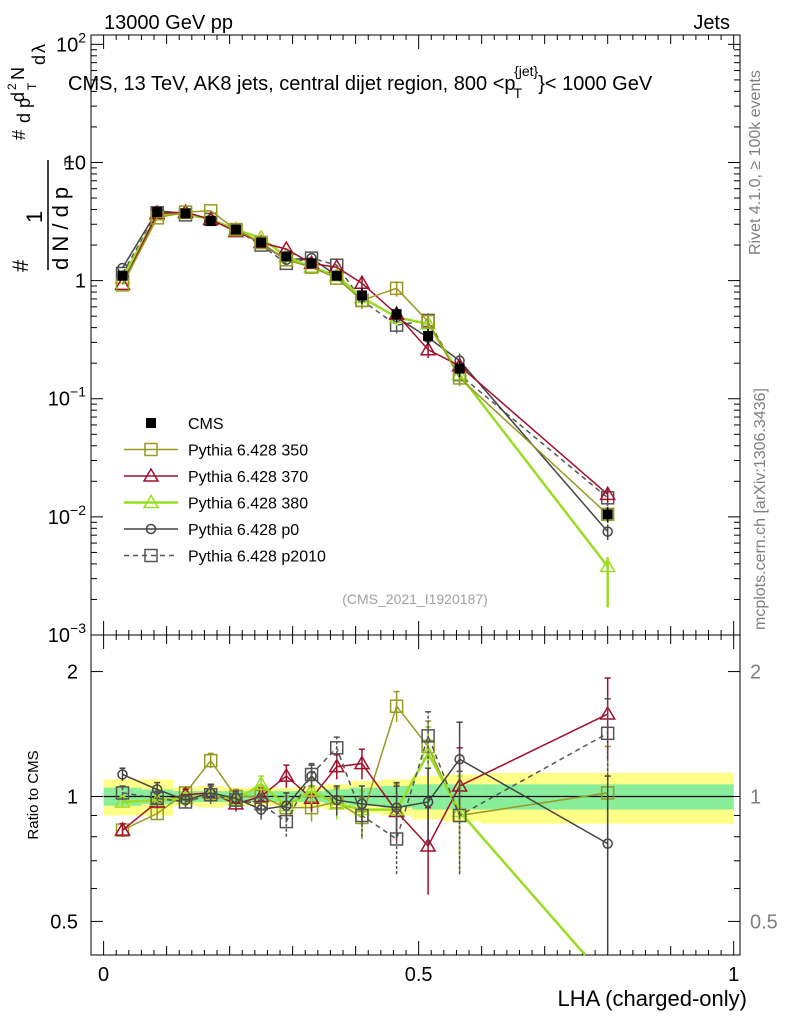 The height and width of the screenshot is (1024, 786). Describe the element at coordinates (243, 530) in the screenshot. I see `legend-label: Pythia 6.428 p0` at that location.